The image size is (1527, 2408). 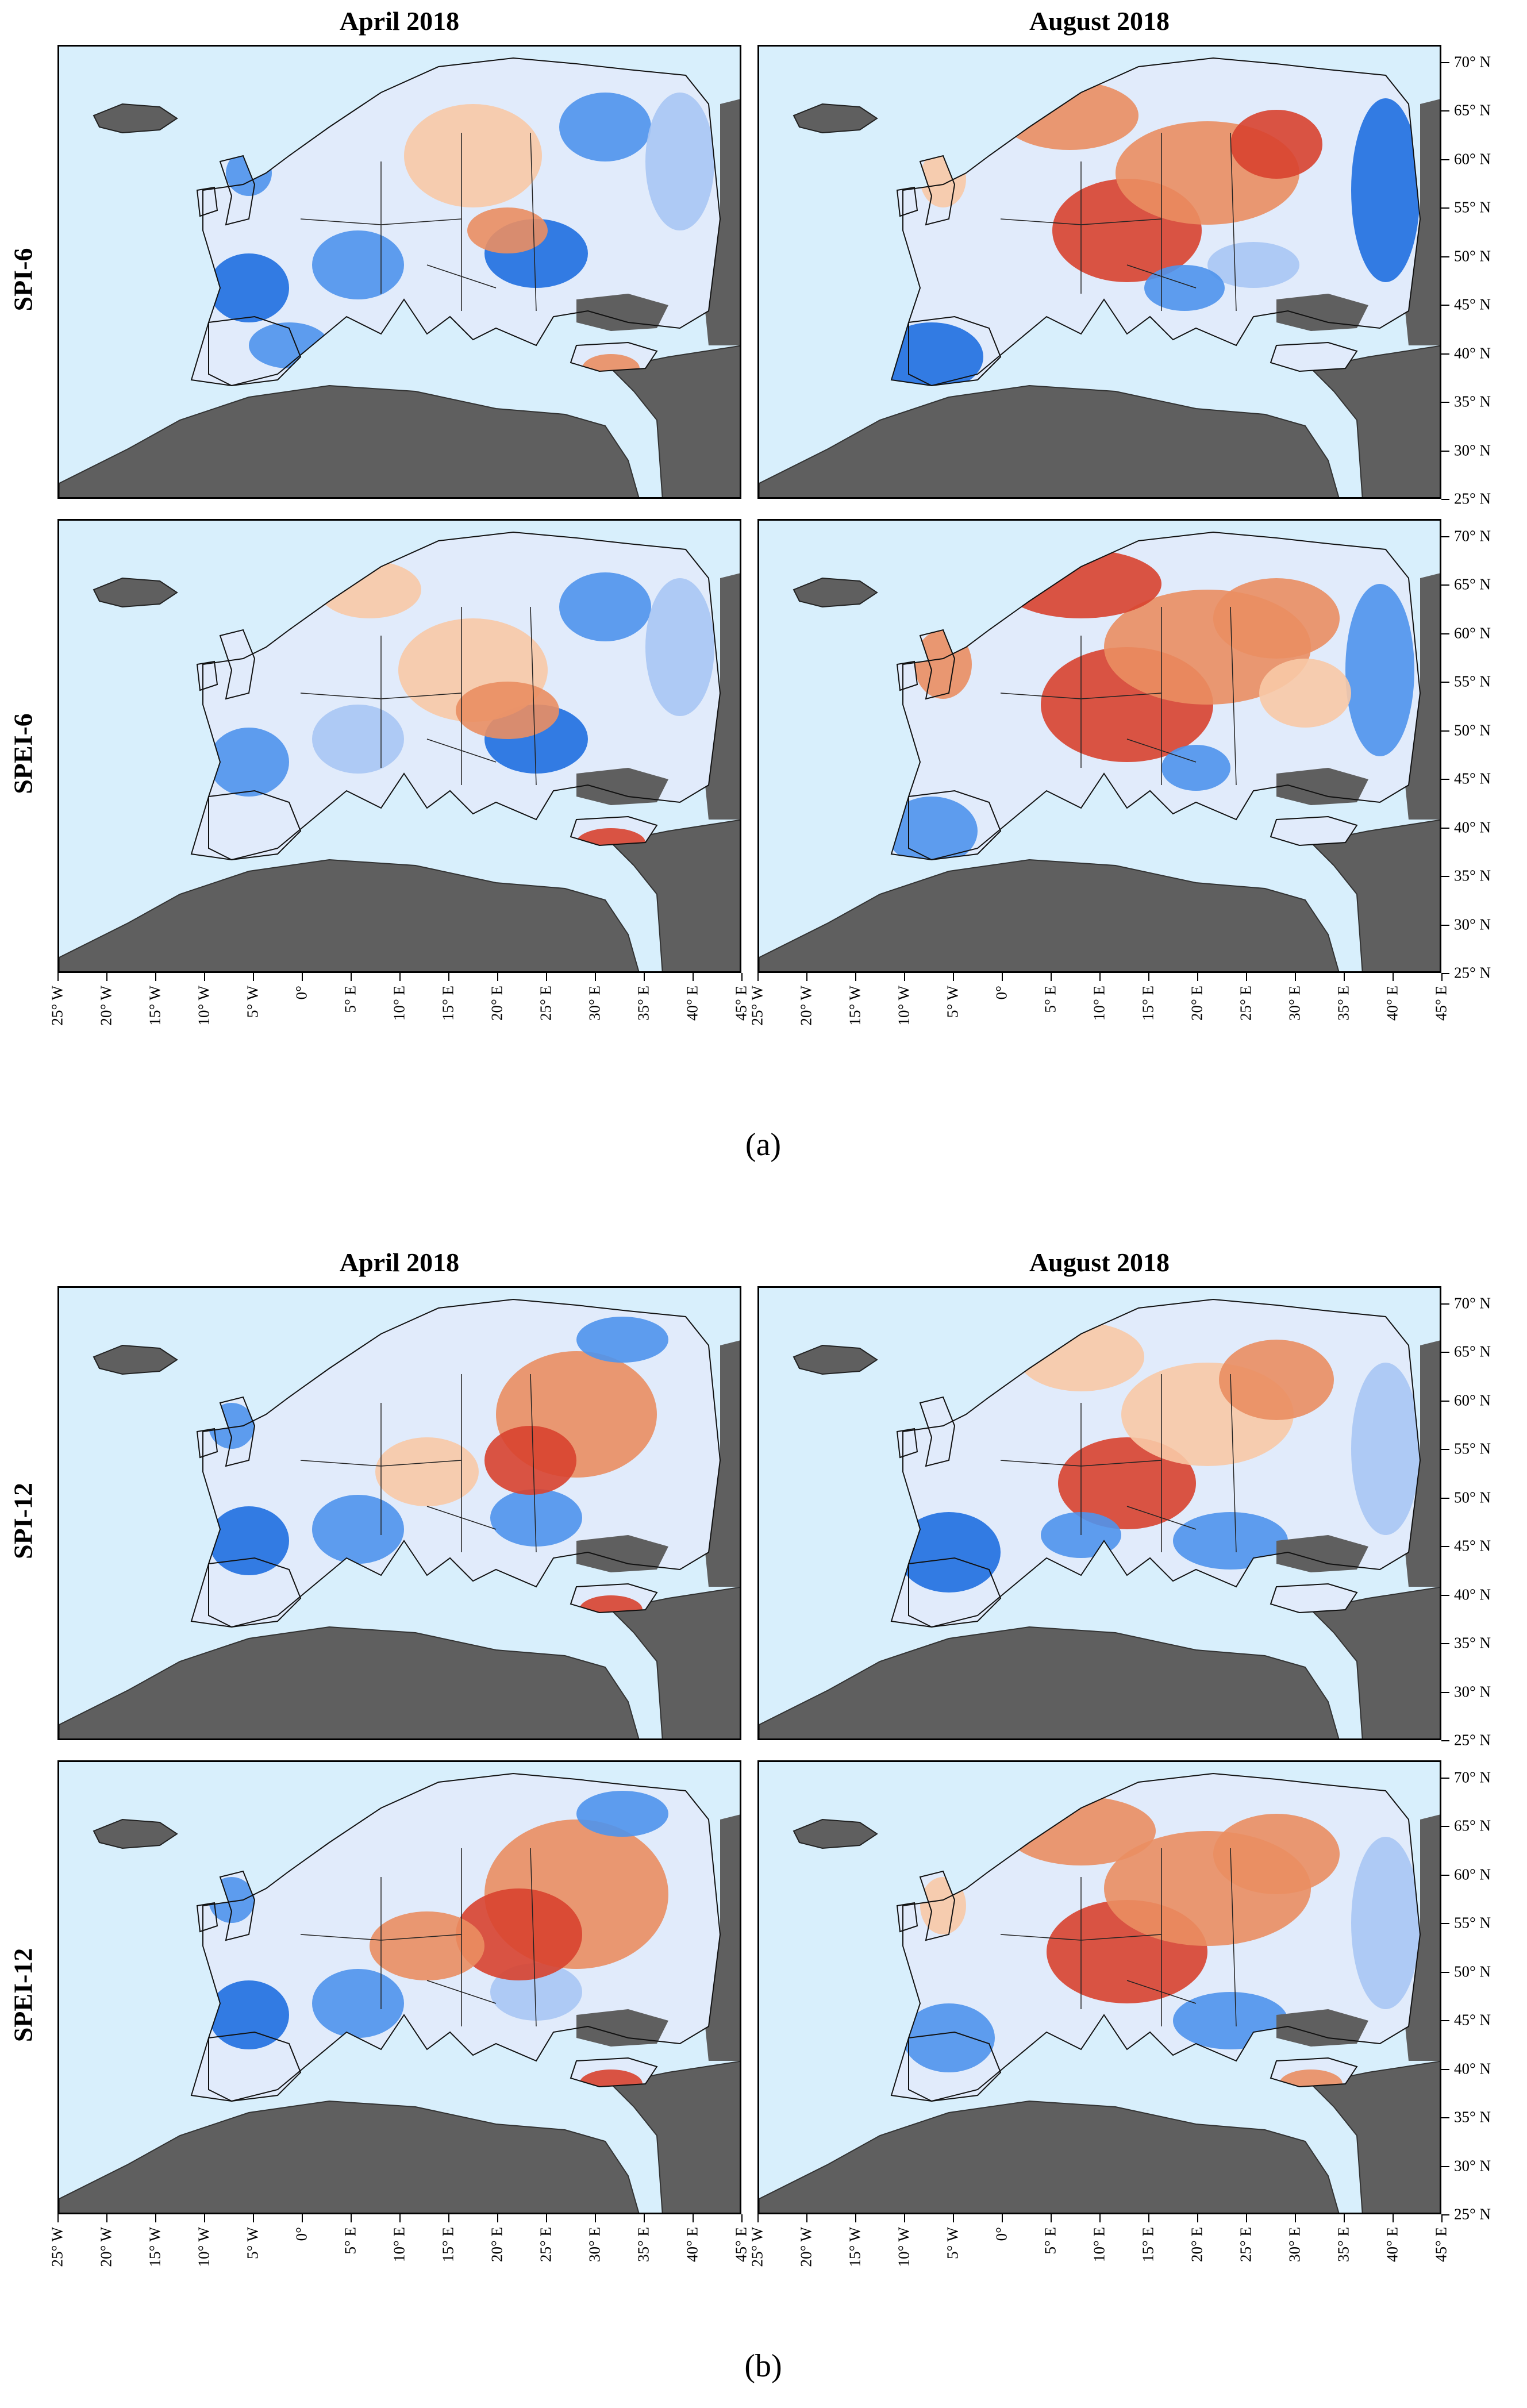 I want to click on lat-tick-label: 35° N, so click(x=1473, y=2117).